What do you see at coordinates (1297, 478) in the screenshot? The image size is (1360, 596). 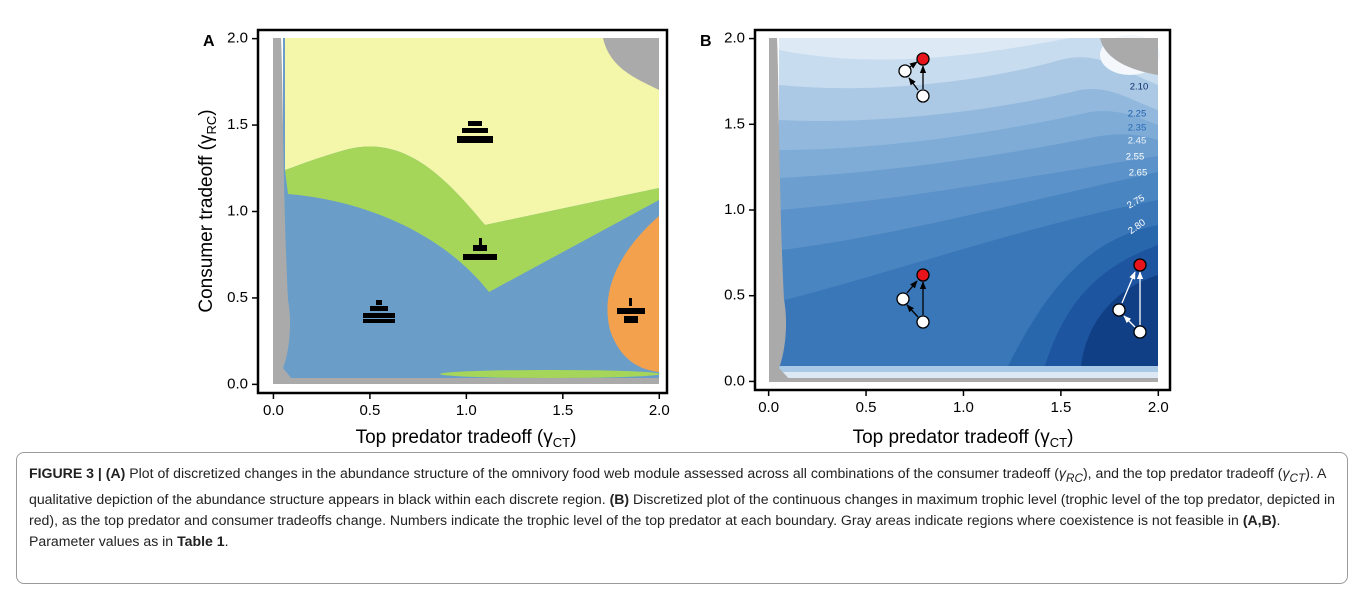 I see `caption-text: CT` at bounding box center [1297, 478].